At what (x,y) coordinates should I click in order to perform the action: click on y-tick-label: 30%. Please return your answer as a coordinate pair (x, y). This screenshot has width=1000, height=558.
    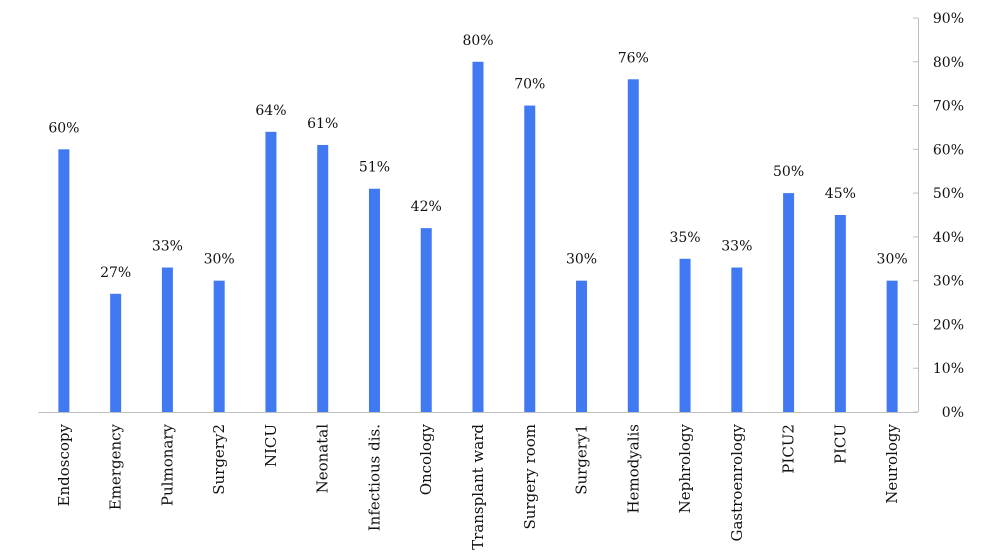
    Looking at the image, I should click on (948, 282).